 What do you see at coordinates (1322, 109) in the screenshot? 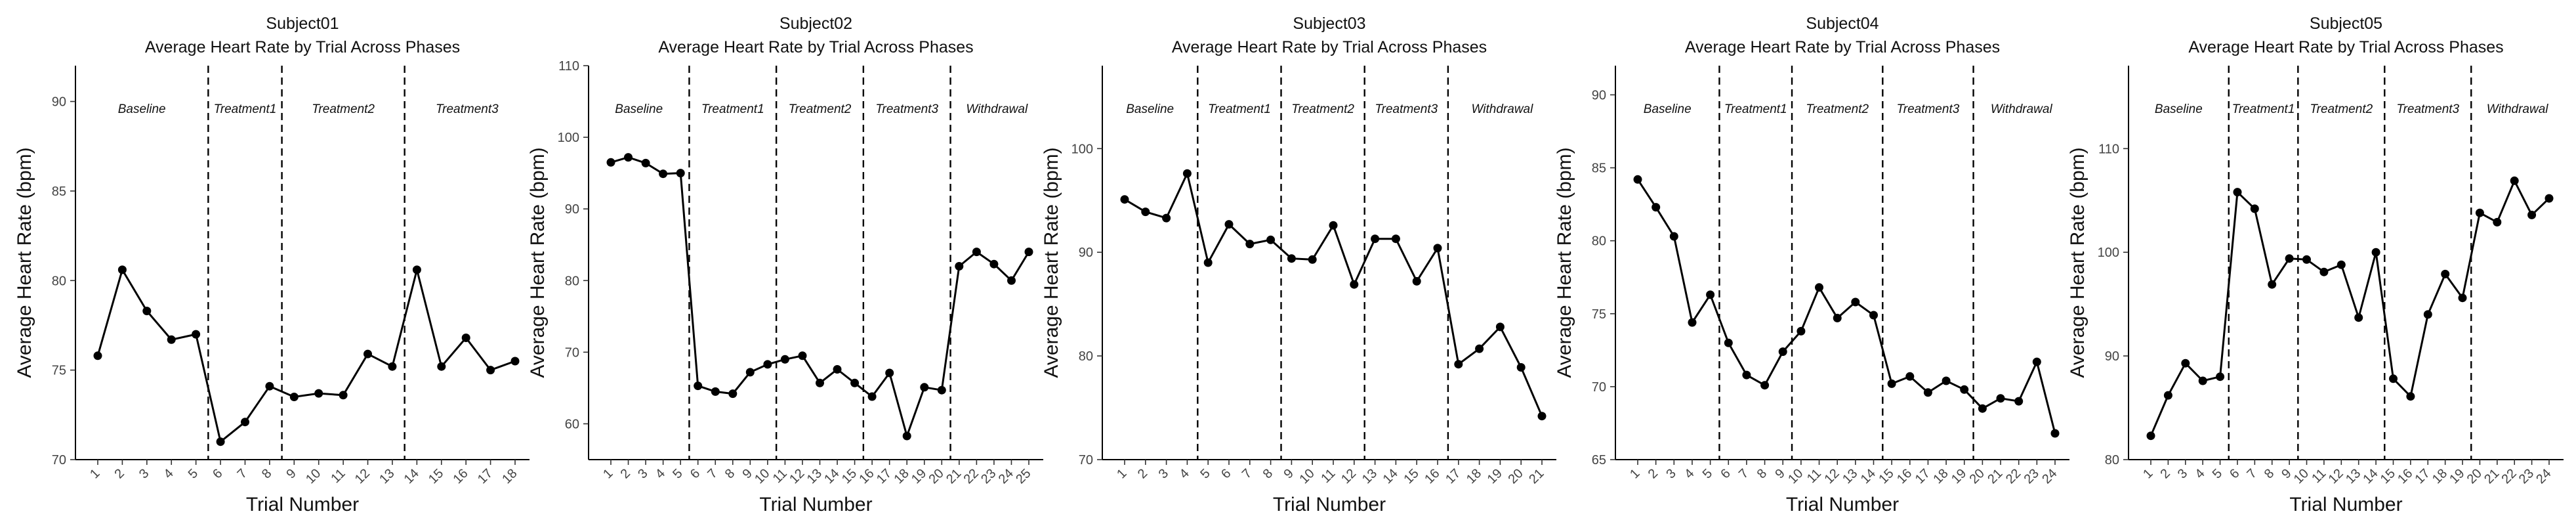
I see `phase-label: Treatment2` at bounding box center [1322, 109].